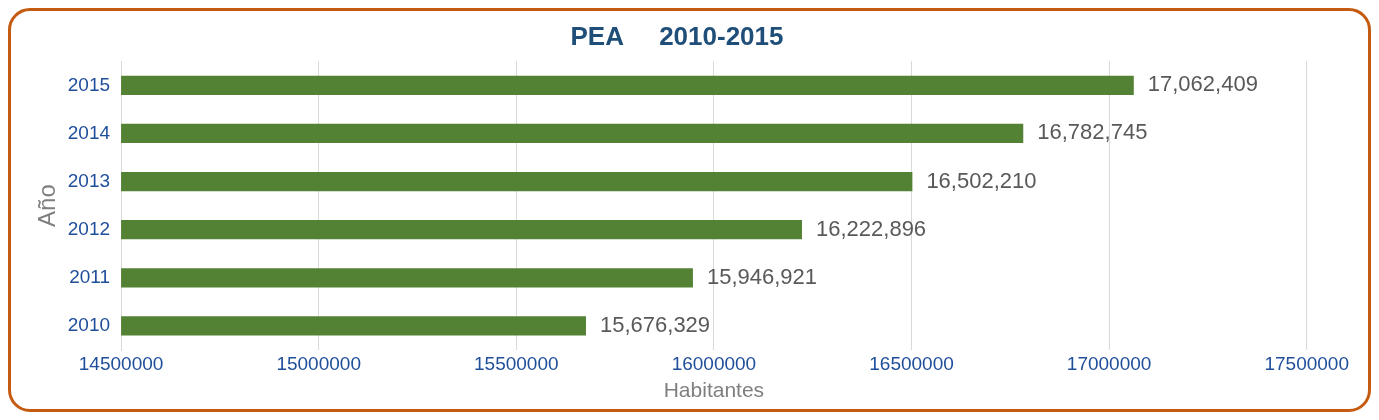 The height and width of the screenshot is (420, 1379). I want to click on y-tick-label: 2011, so click(90, 277).